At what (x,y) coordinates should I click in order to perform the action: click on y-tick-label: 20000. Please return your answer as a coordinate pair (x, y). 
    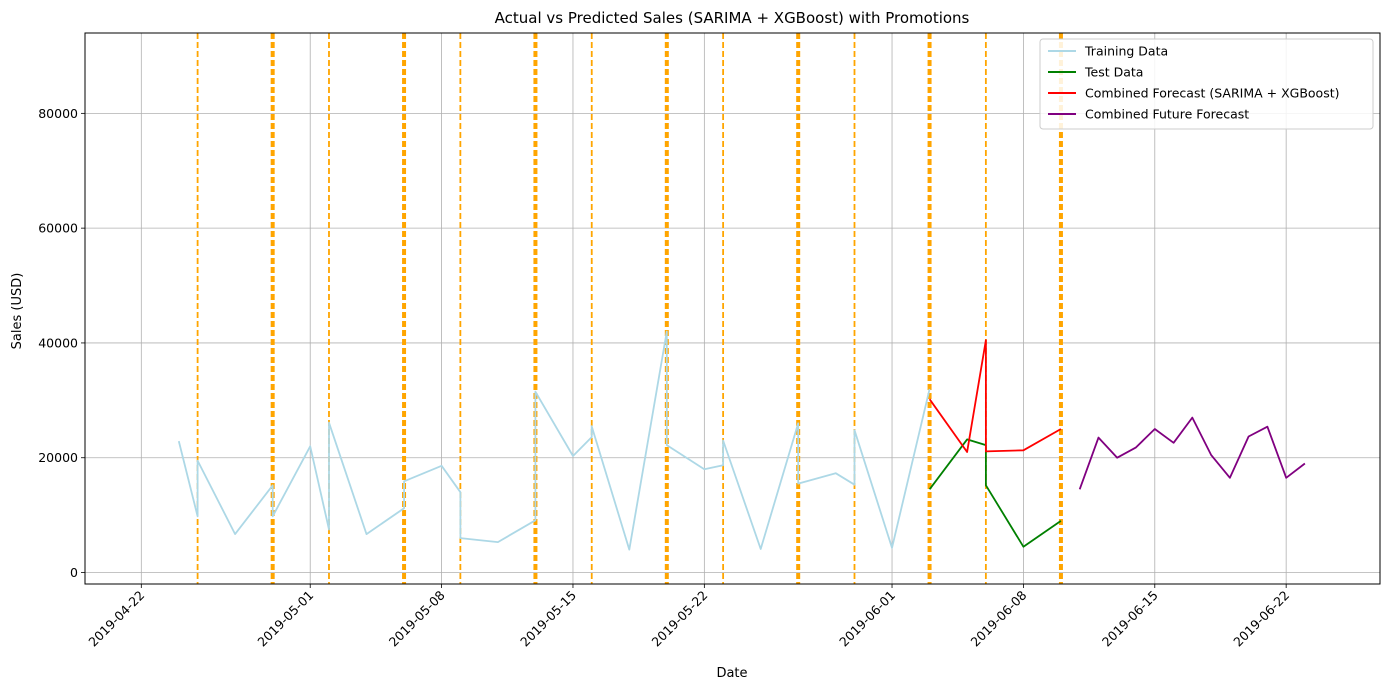
    Looking at the image, I should click on (58, 457).